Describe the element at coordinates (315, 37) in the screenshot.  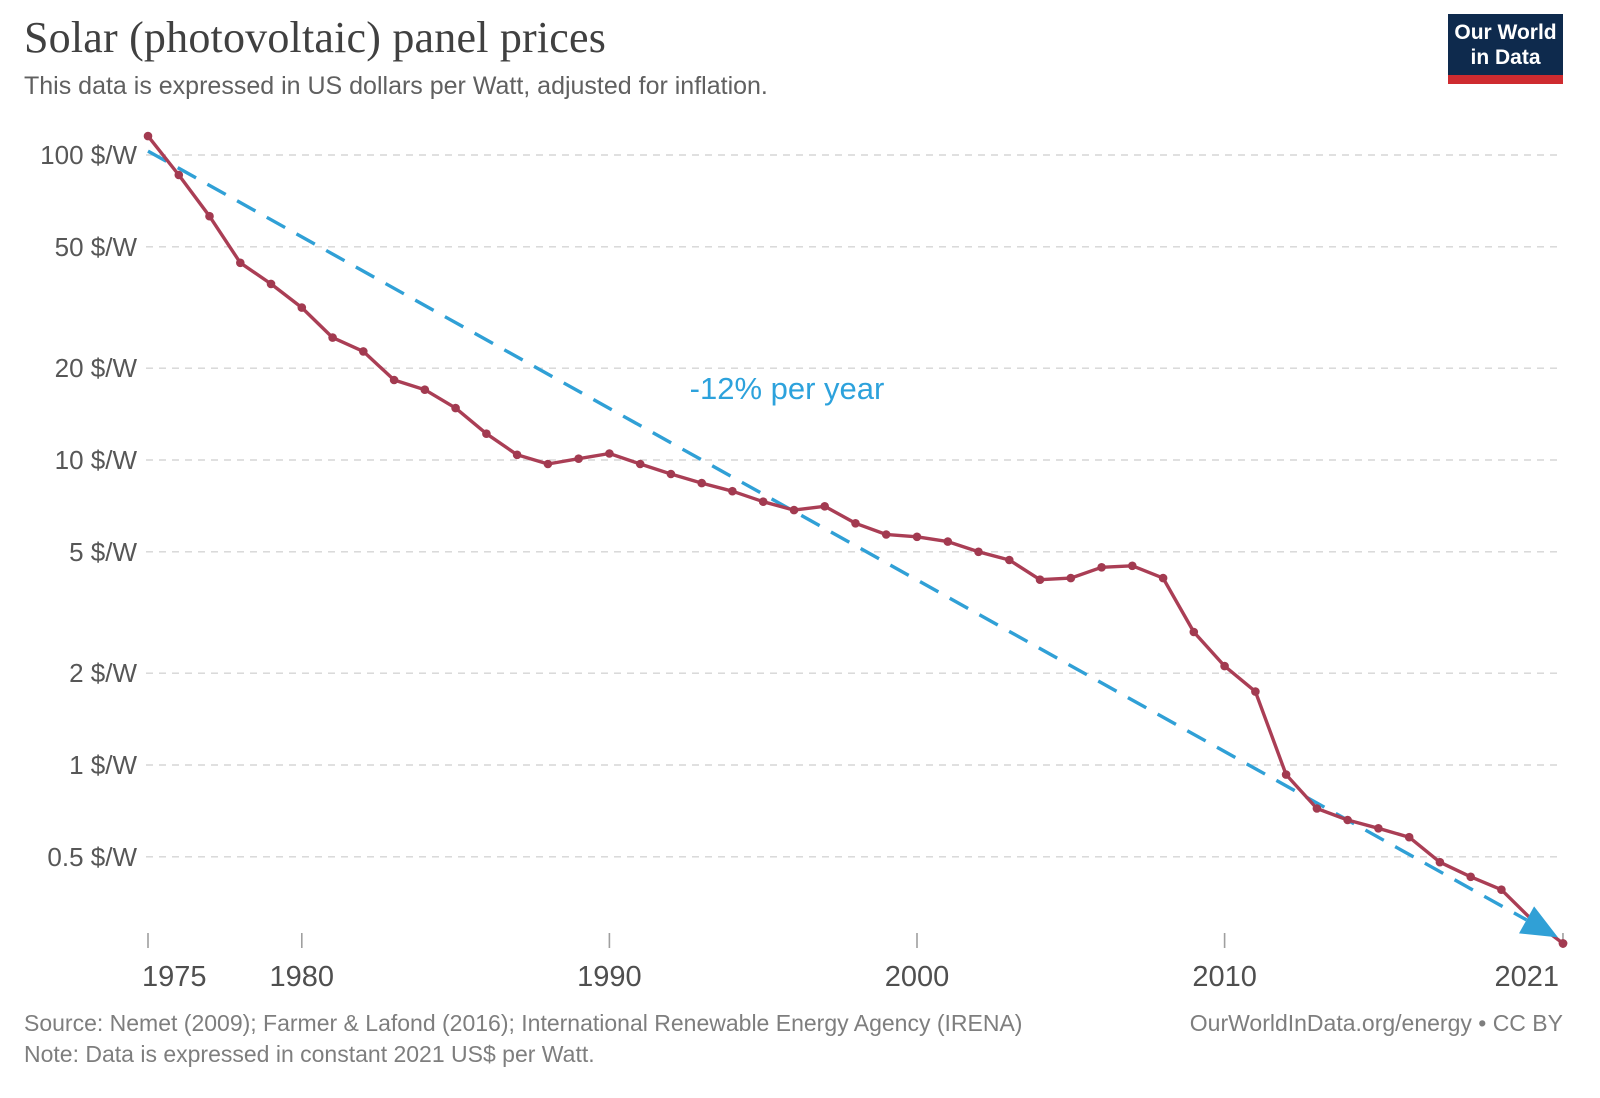
I see `page-title: Solar (photovoltaic) panel prices` at that location.